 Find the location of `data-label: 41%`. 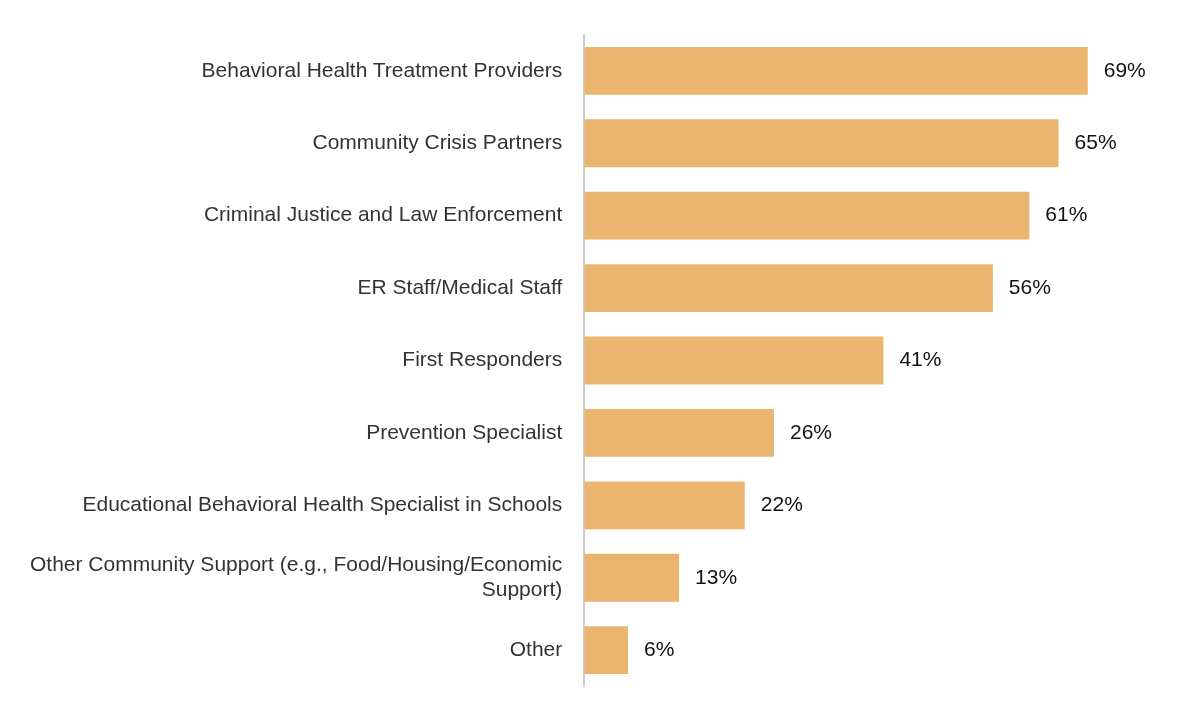

data-label: 41% is located at coordinates (920, 359).